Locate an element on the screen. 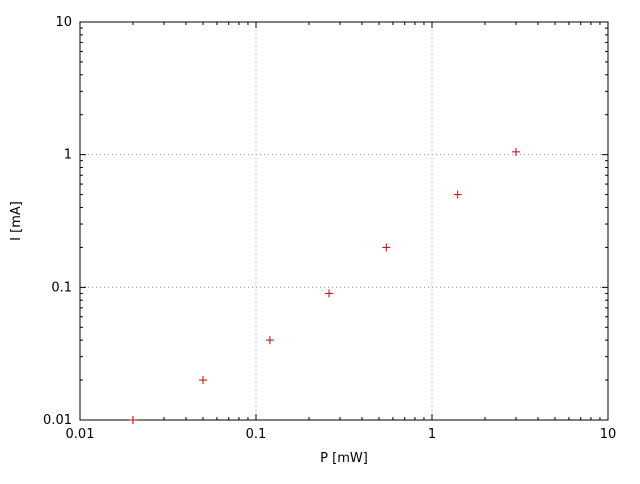  y-tick-label: 0.01 is located at coordinates (57, 420).